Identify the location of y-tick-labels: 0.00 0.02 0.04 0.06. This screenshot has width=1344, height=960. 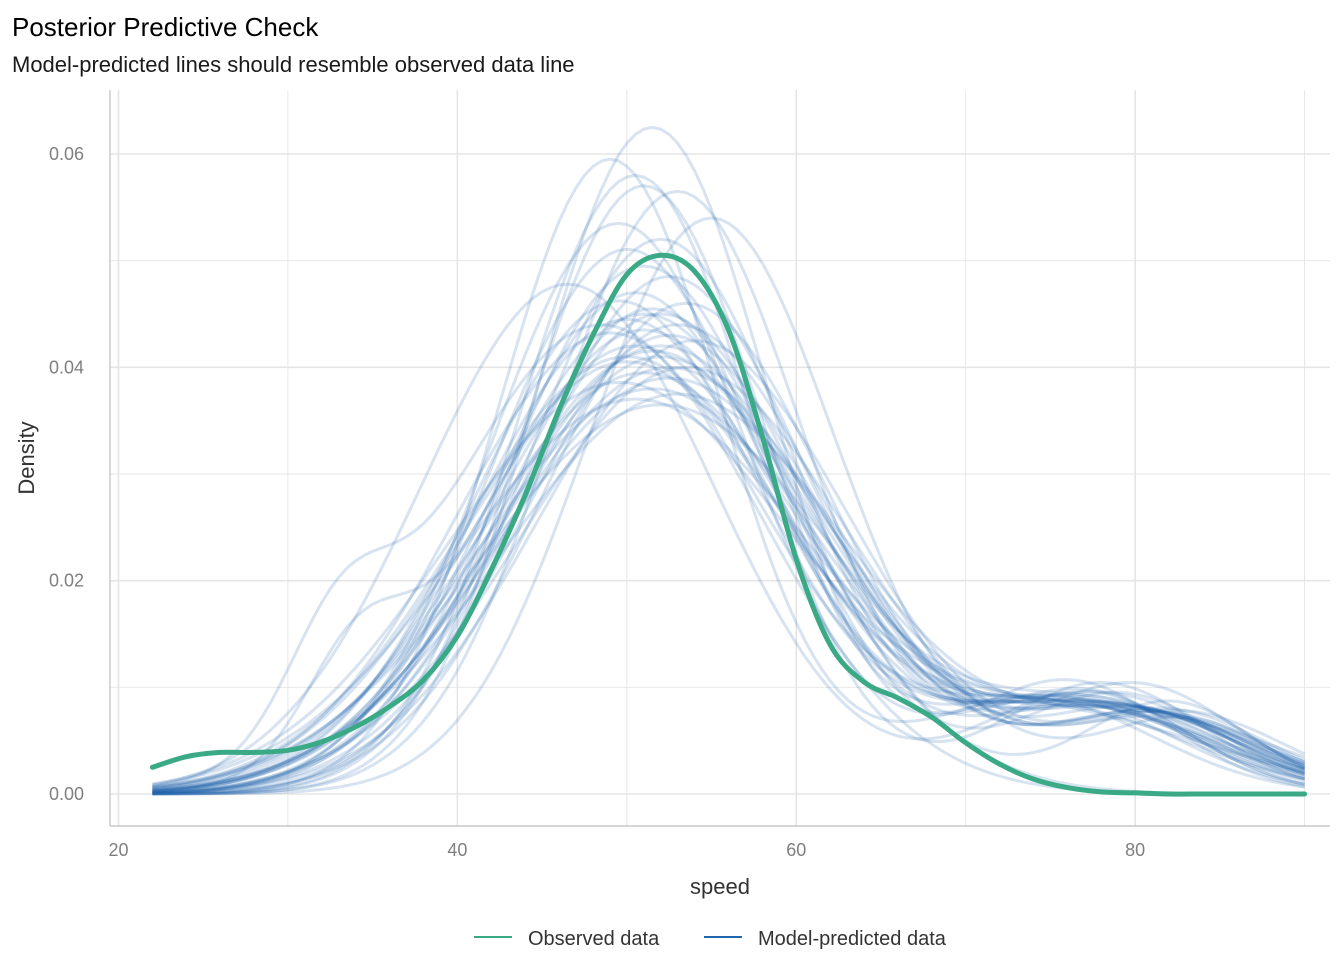
(66, 474).